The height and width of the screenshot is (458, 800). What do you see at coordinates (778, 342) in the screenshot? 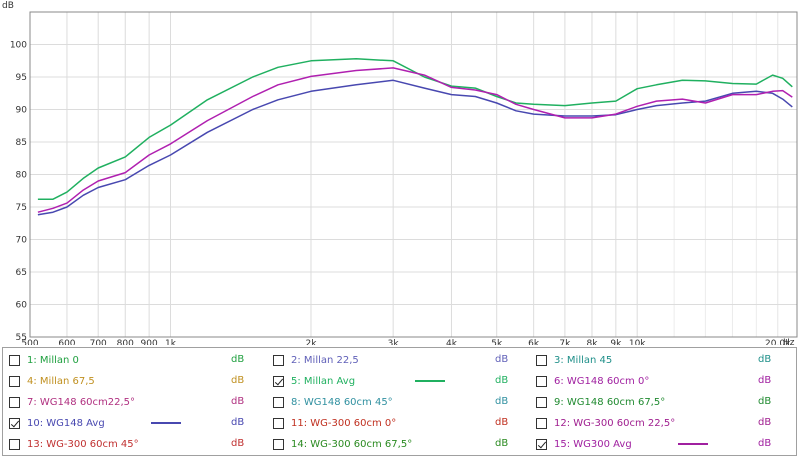
I see `x-tick-label: 20,0k` at bounding box center [778, 342].